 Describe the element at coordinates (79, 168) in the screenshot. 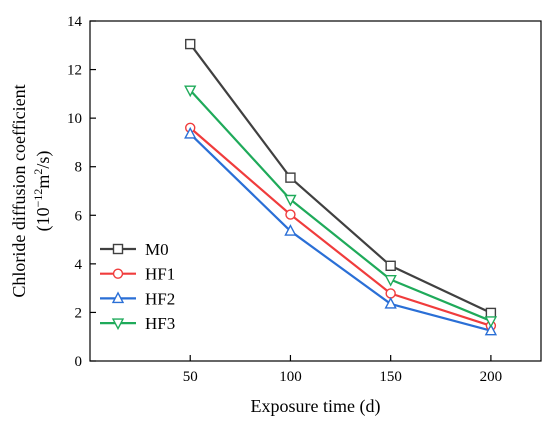

I see `y-tick-label-8: 8` at that location.